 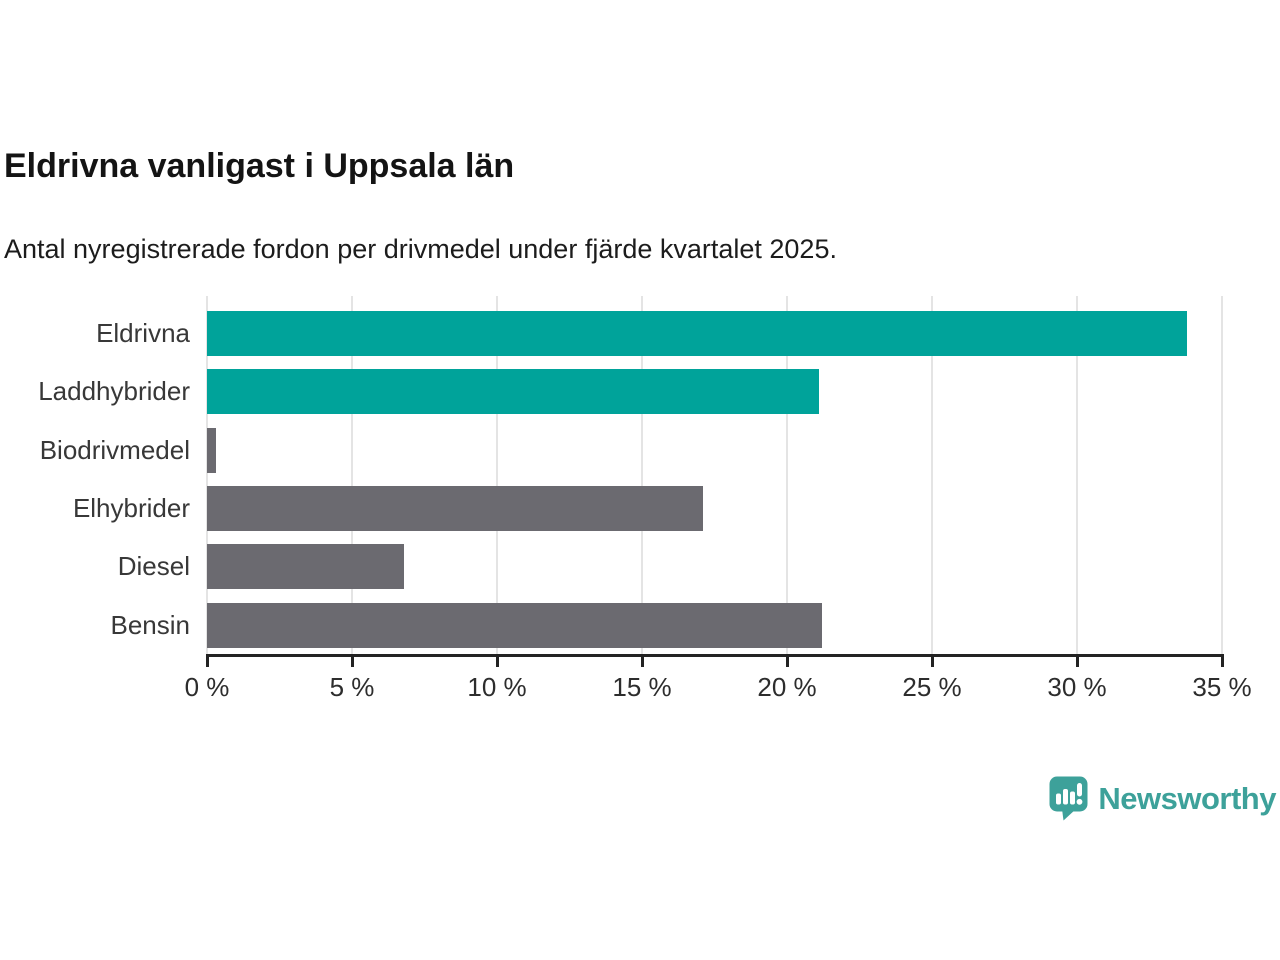 I want to click on bar-eldrivna, so click(x=697, y=333).